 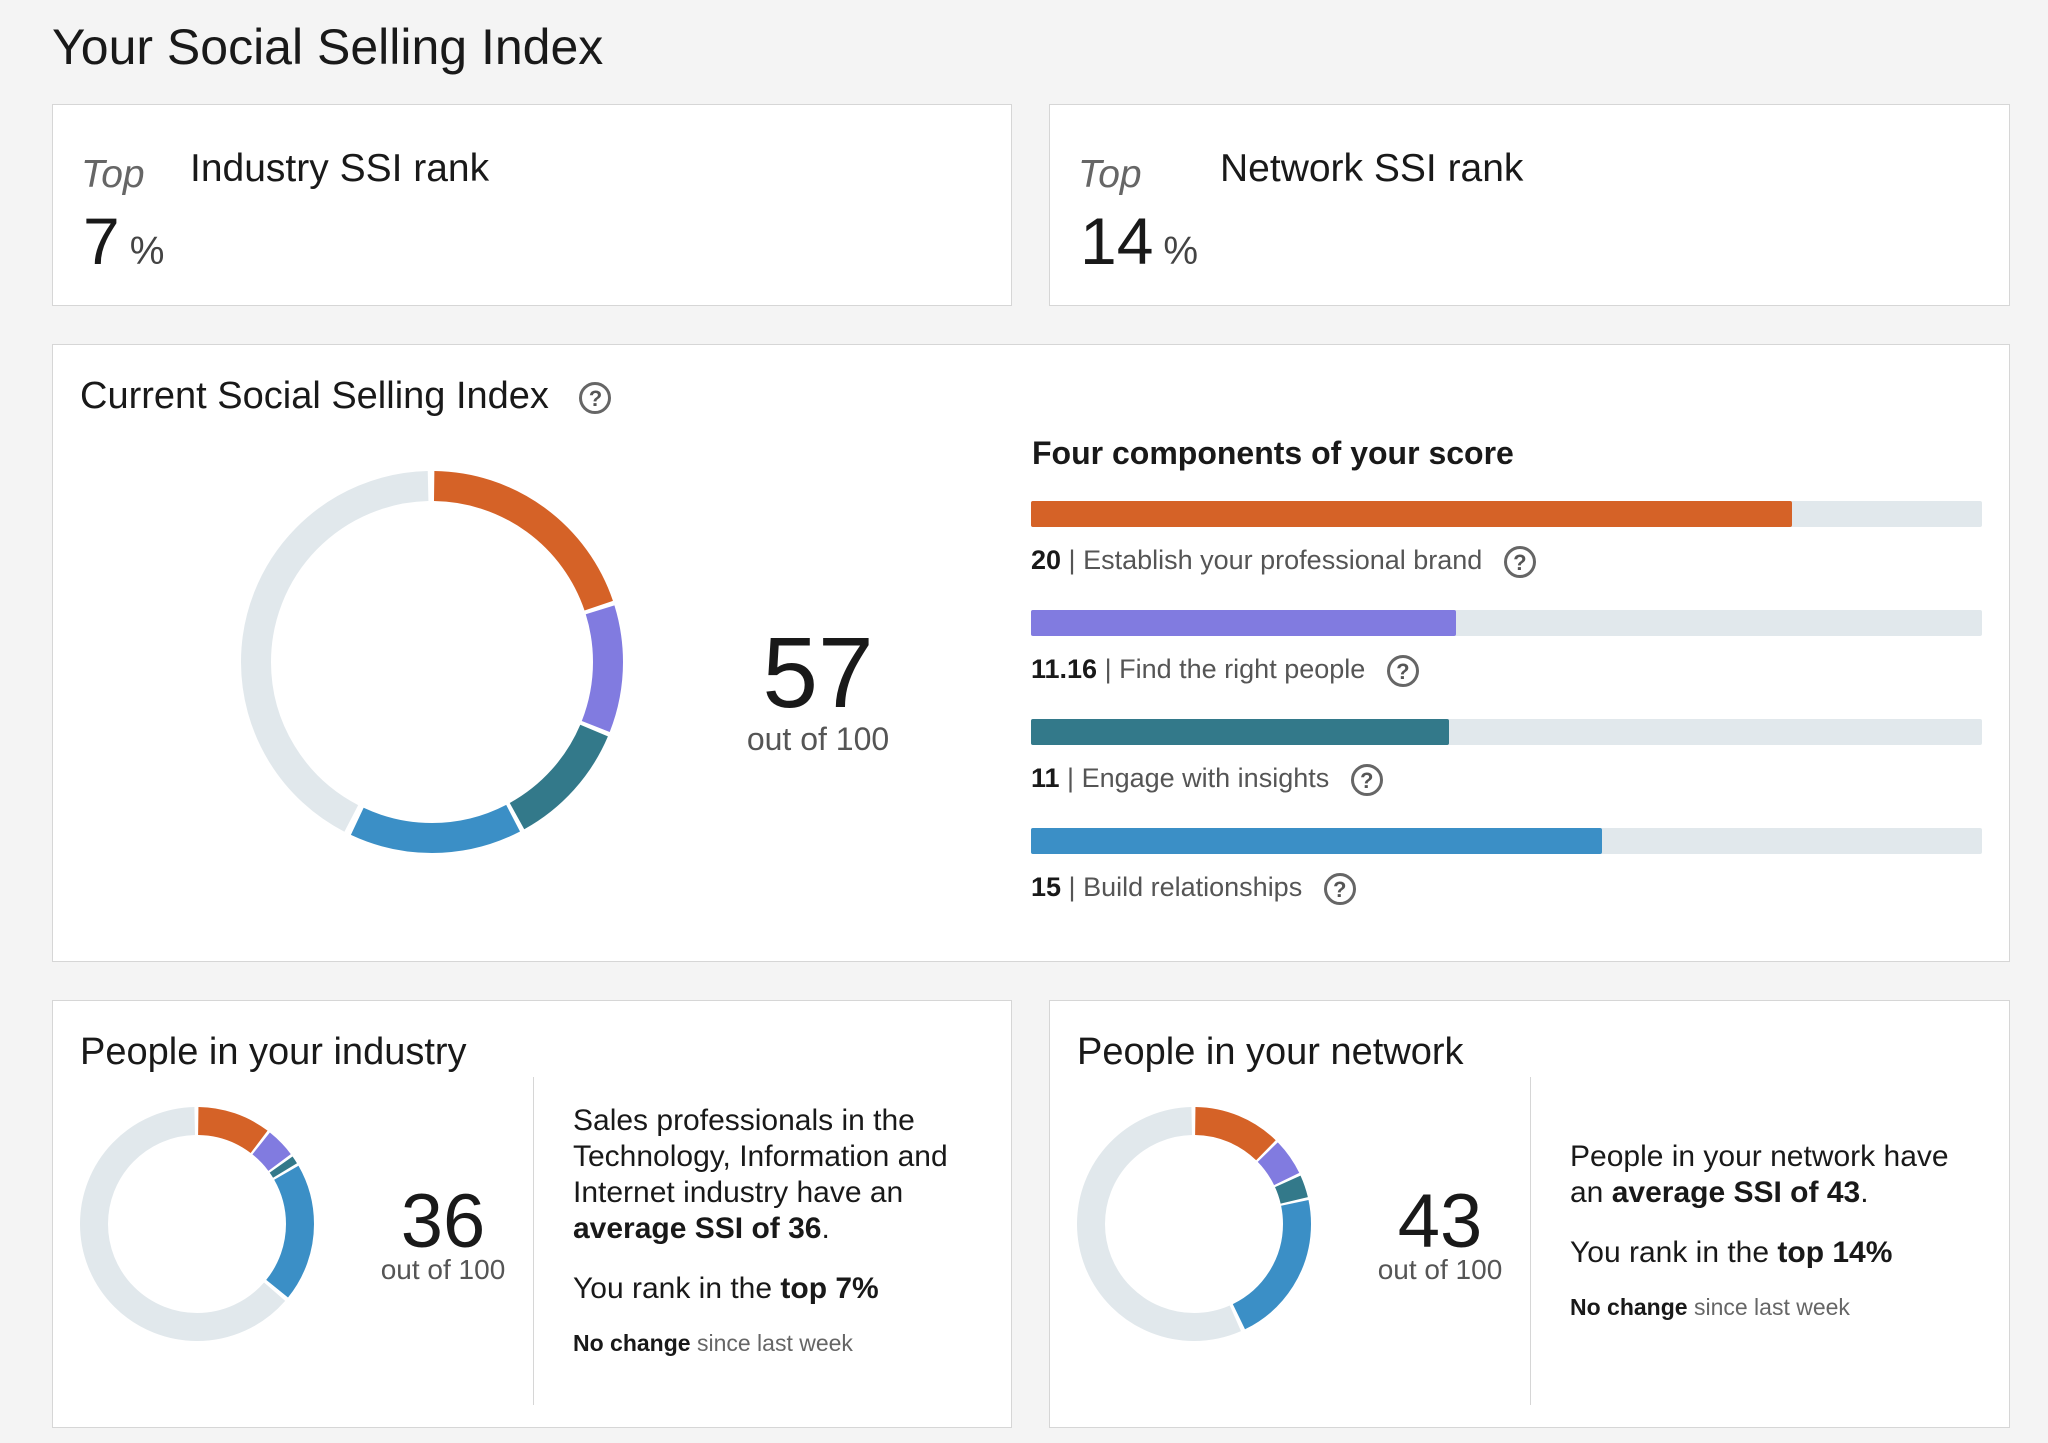 What do you see at coordinates (829, 1288) in the screenshot?
I see `rank-bold: top 7%` at bounding box center [829, 1288].